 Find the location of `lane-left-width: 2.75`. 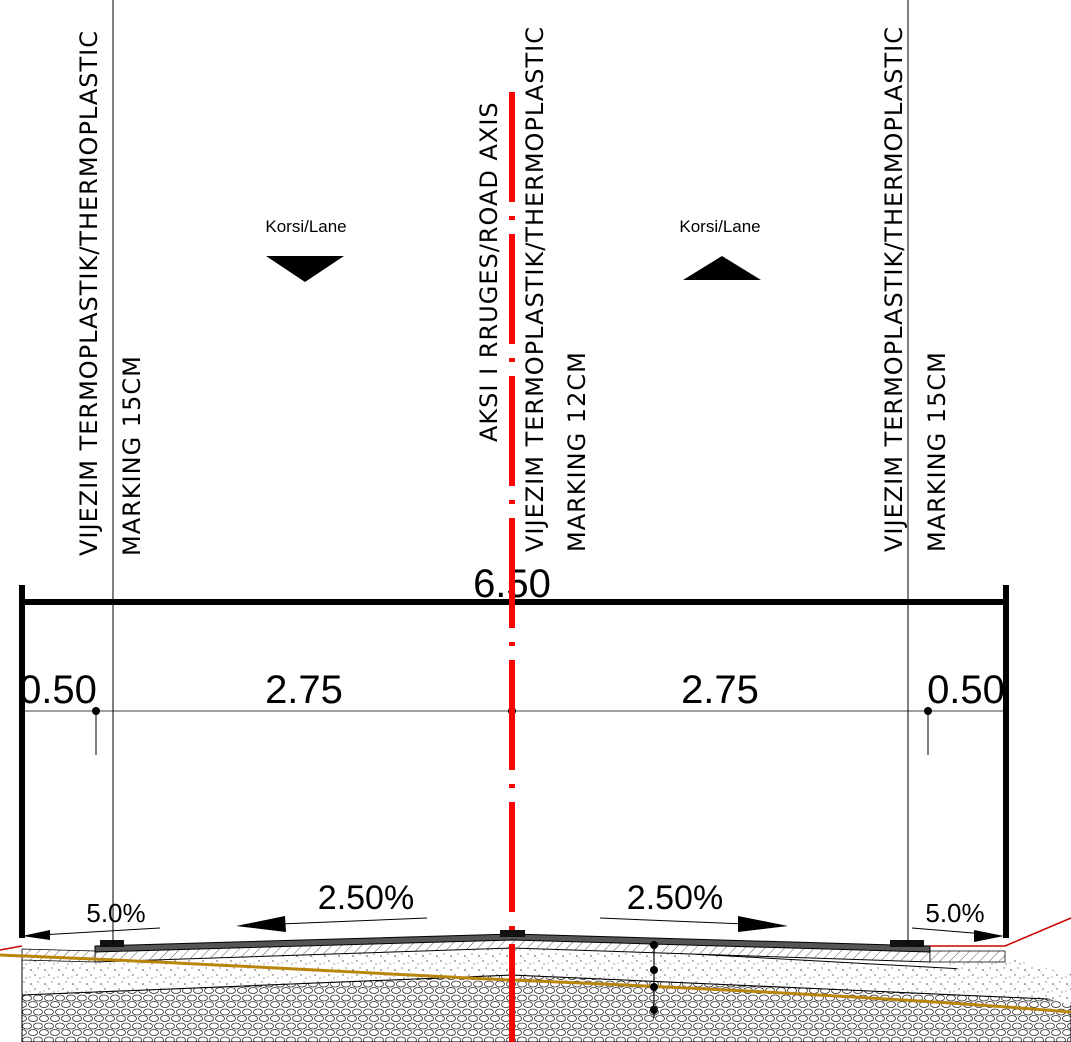

lane-left-width: 2.75 is located at coordinates (304, 690).